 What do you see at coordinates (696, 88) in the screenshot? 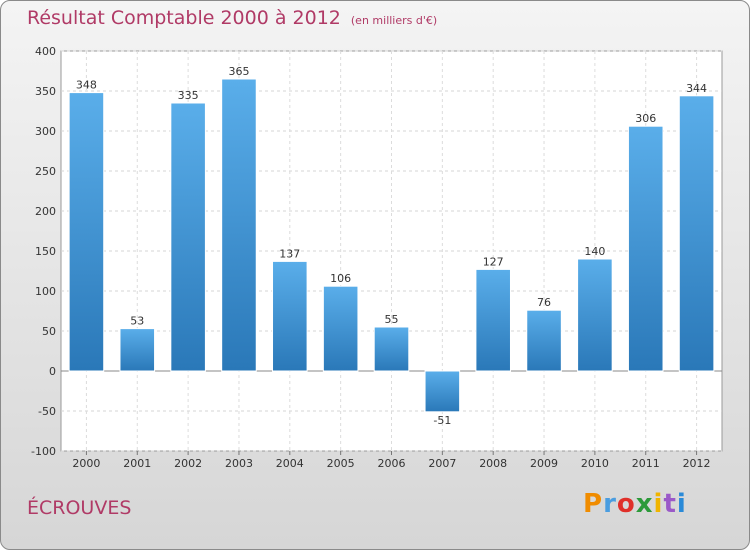
I see `value-label: 344` at bounding box center [696, 88].